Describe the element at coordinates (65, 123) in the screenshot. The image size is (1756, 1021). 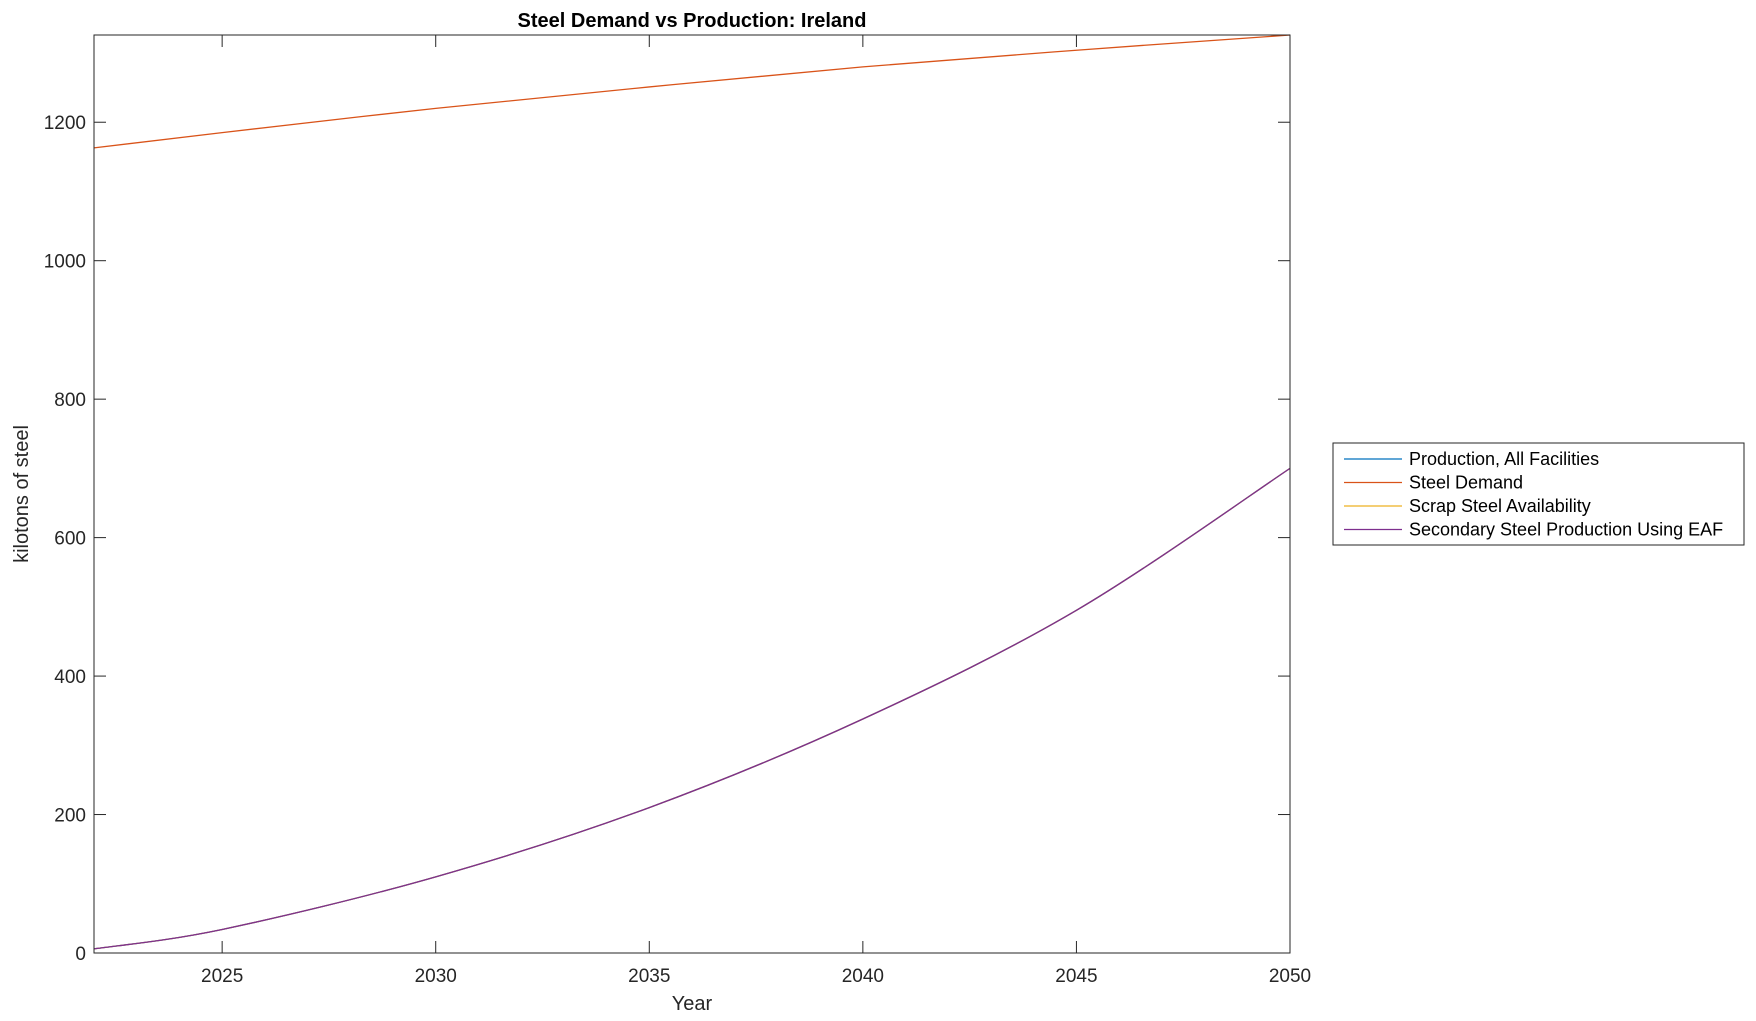
I see `y-tick-label: 1200` at that location.